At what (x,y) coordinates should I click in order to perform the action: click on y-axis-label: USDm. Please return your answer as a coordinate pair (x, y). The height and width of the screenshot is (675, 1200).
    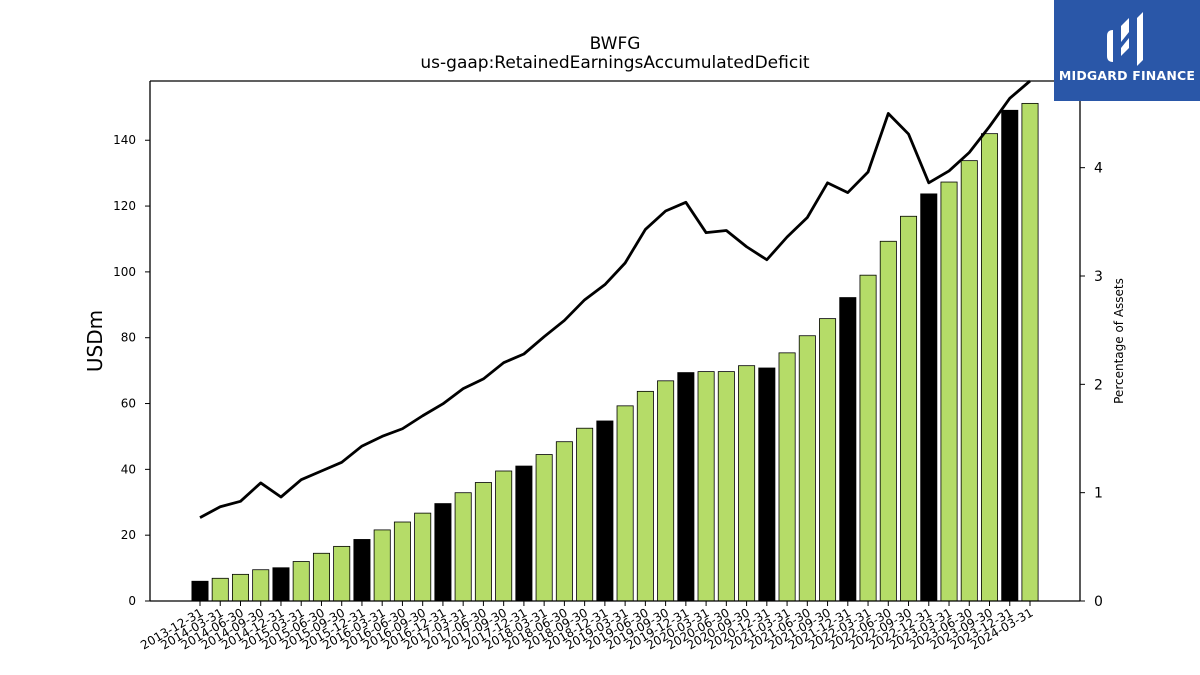
    Looking at the image, I should click on (95, 341).